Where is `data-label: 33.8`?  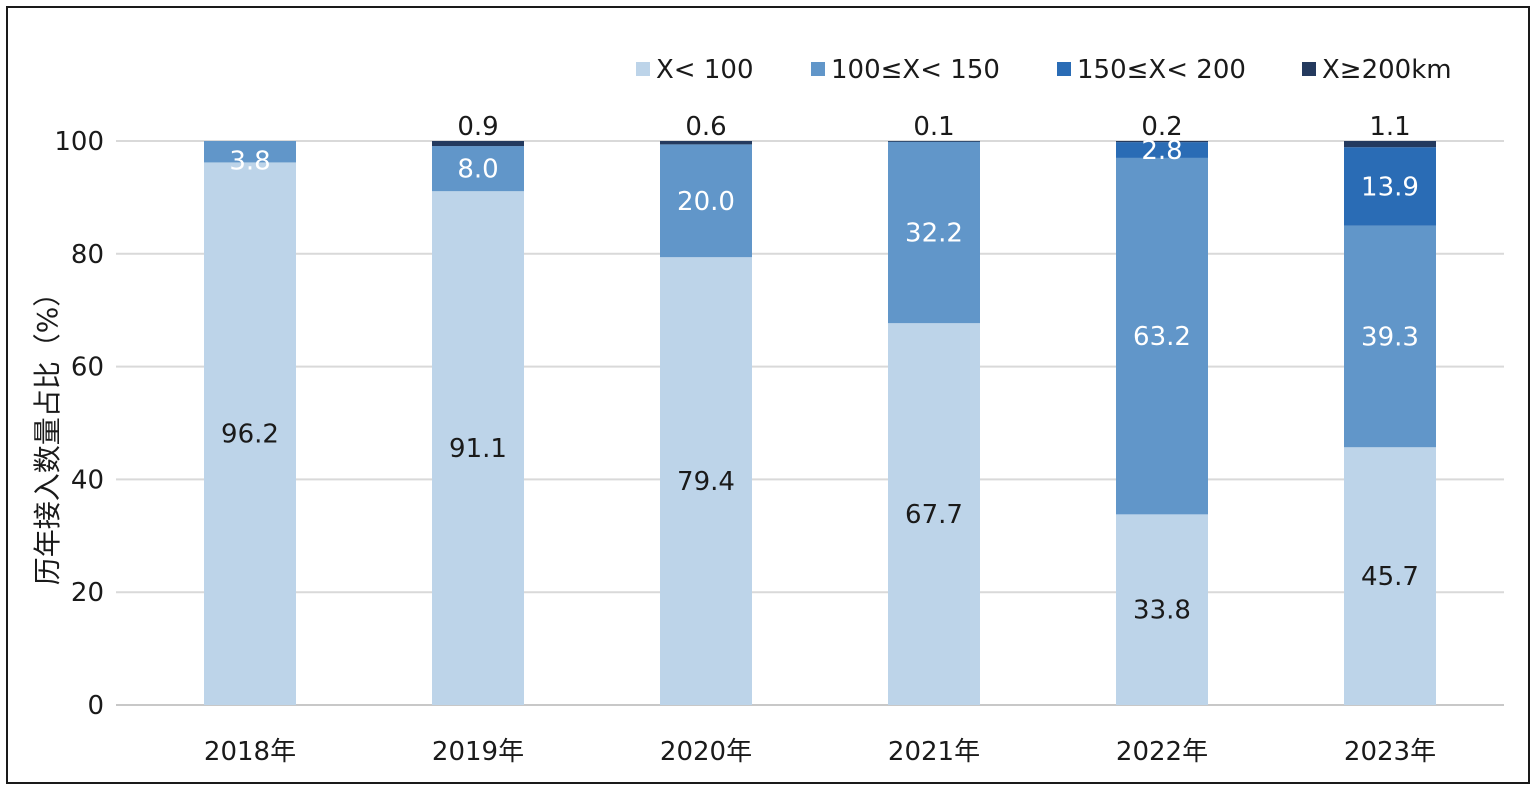
data-label: 33.8 is located at coordinates (1162, 611).